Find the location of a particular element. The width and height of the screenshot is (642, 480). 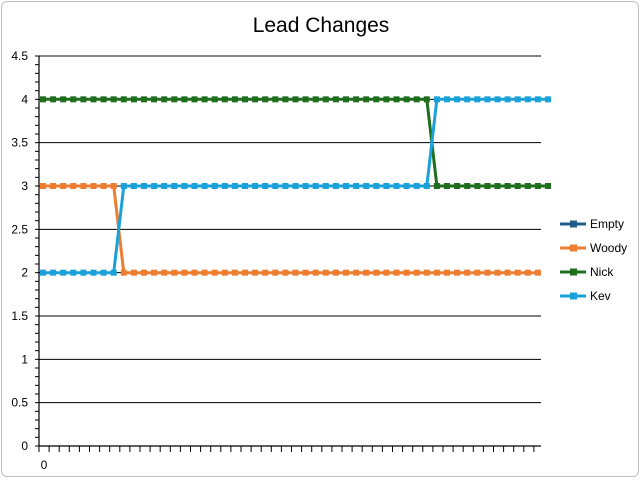

legend-label: Kev is located at coordinates (600, 296).